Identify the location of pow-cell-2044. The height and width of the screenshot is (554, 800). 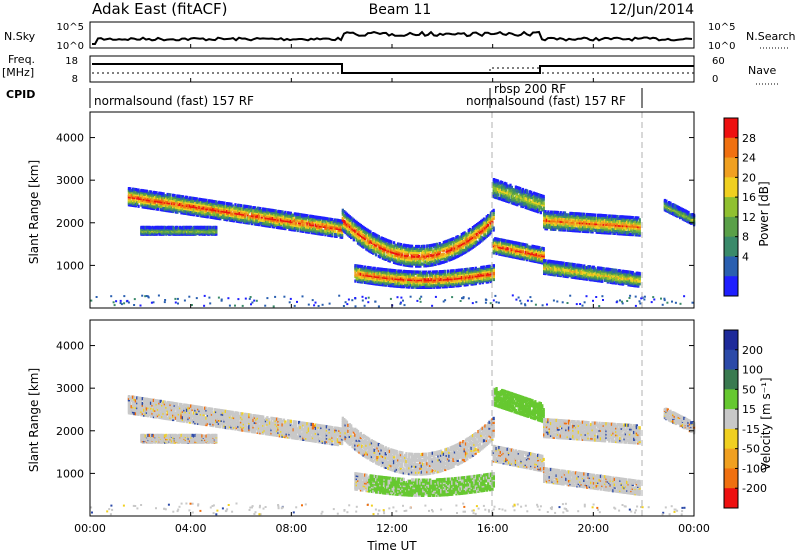
(442, 245).